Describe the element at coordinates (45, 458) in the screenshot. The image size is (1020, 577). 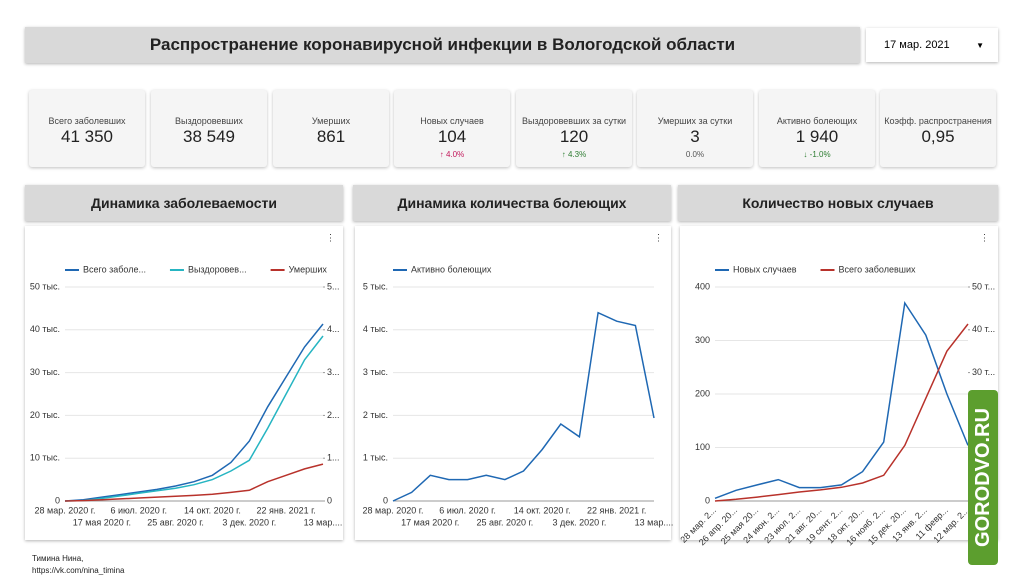
I see `y-tick-label: 10 тыс.` at that location.